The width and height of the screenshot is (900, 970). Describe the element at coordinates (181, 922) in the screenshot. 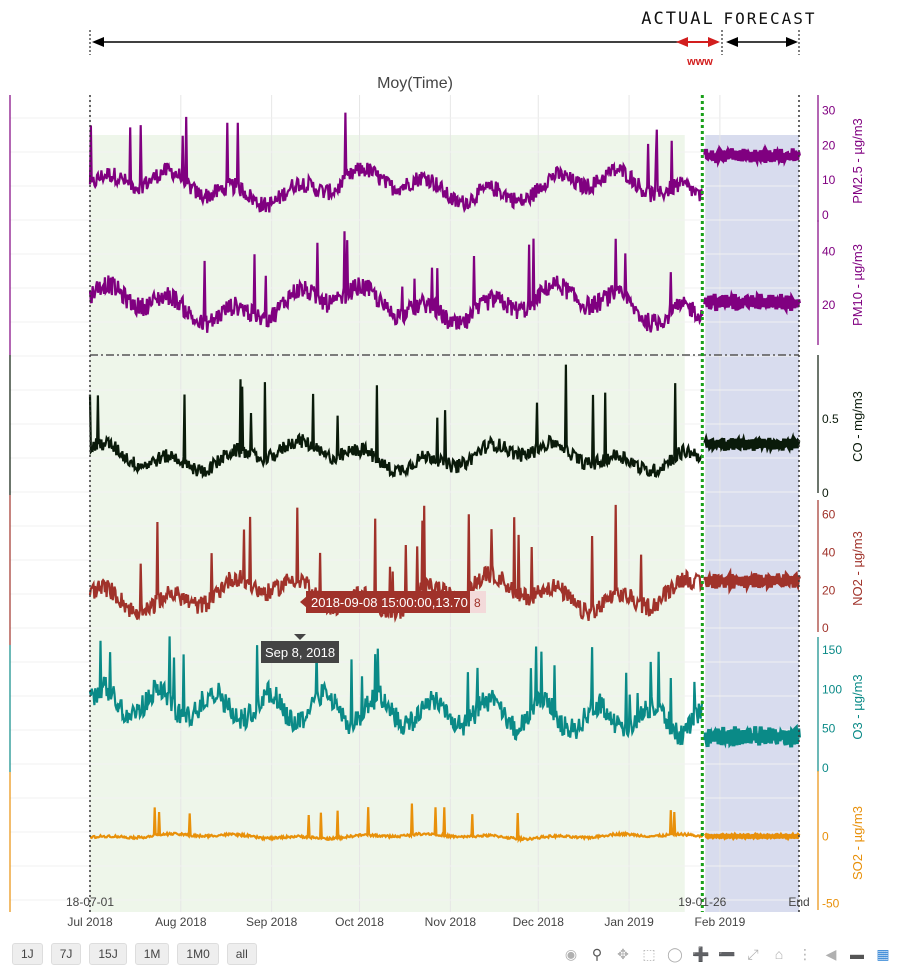

I see `x-tick-label: Aug 2018` at that location.